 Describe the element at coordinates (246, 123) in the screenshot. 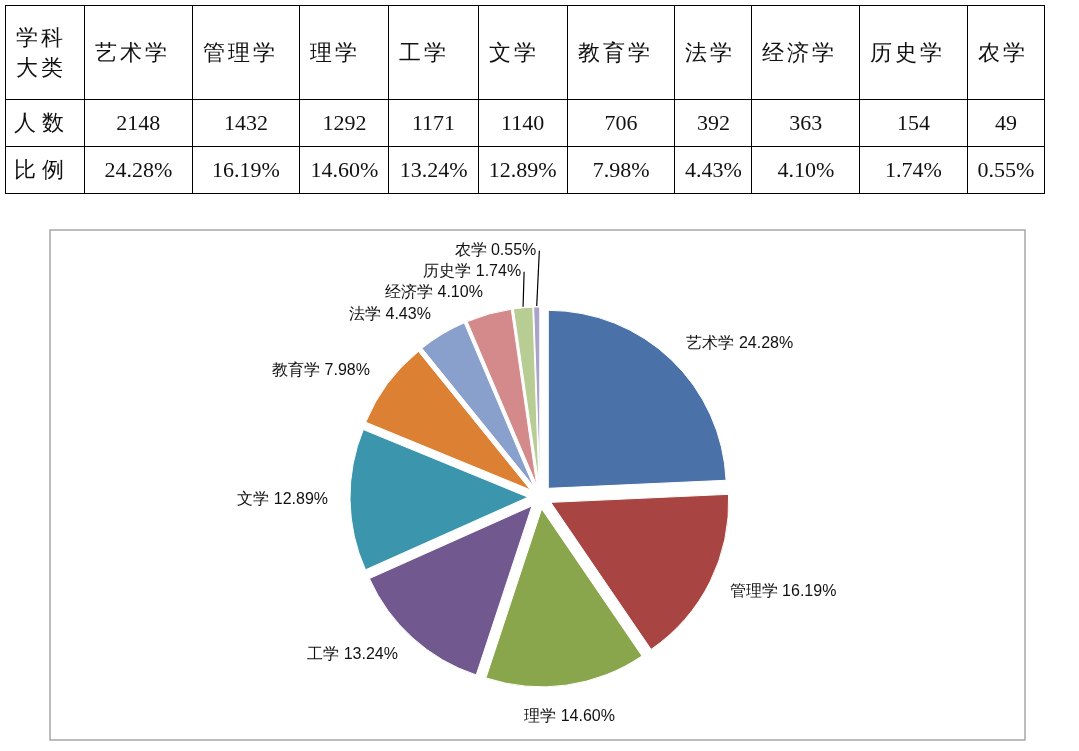

I see `data-label: 1432` at that location.